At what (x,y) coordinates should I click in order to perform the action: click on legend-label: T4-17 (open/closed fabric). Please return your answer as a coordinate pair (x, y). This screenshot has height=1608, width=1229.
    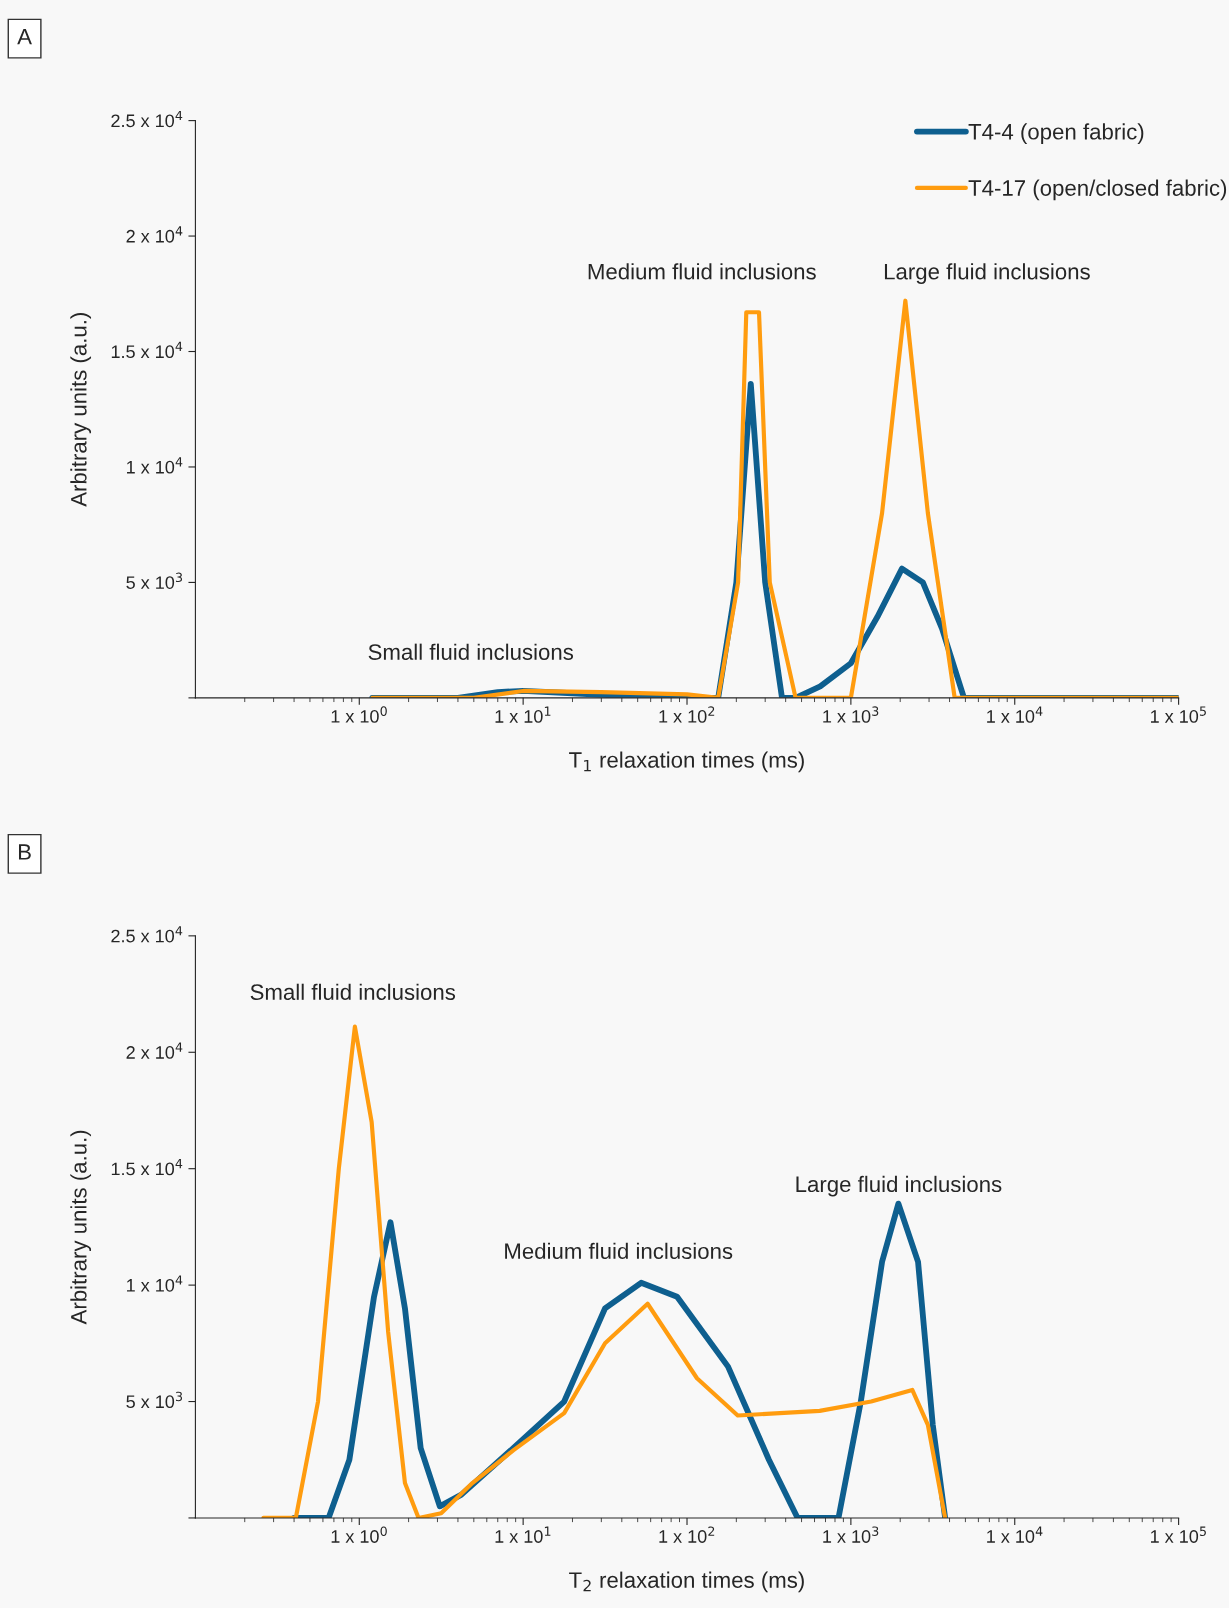
    Looking at the image, I should click on (1097, 190).